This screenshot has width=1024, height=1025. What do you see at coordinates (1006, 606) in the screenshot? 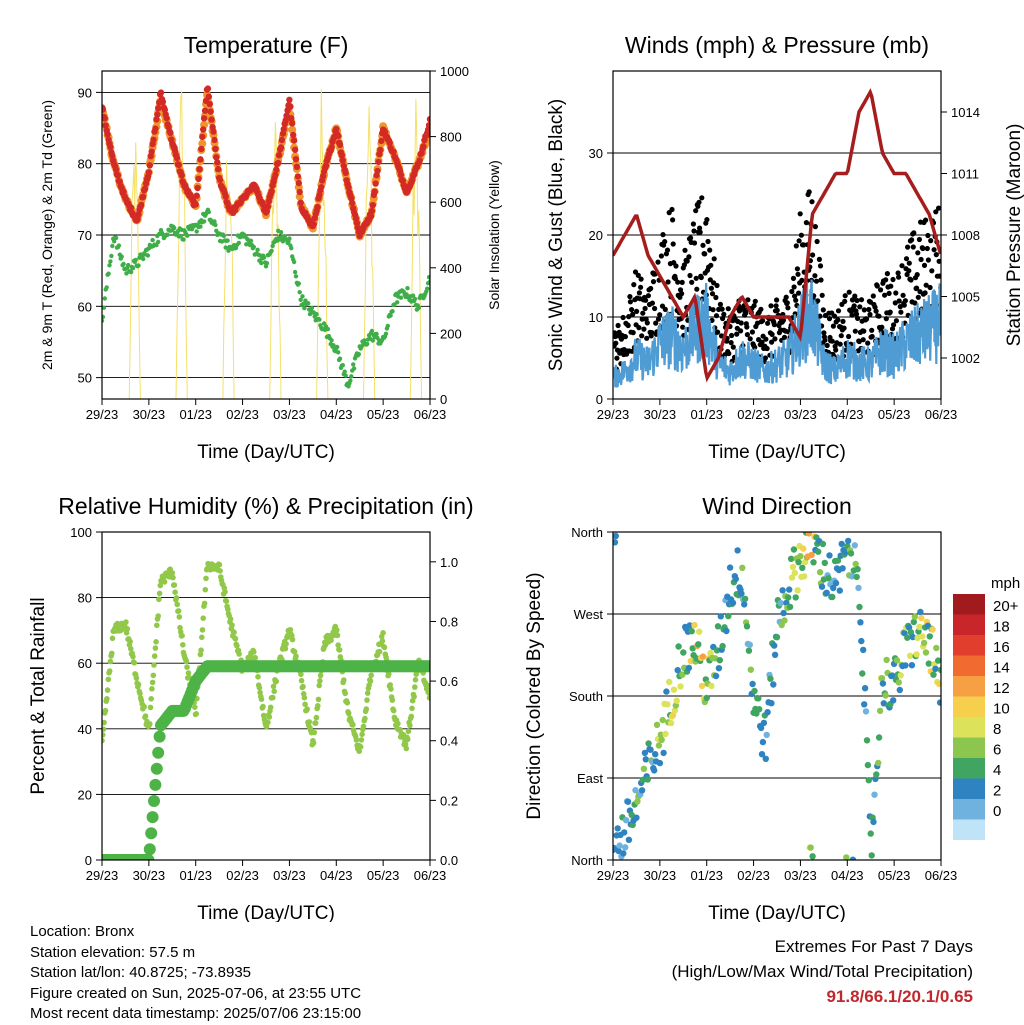
I see `legend-label: 20+` at bounding box center [1006, 606].